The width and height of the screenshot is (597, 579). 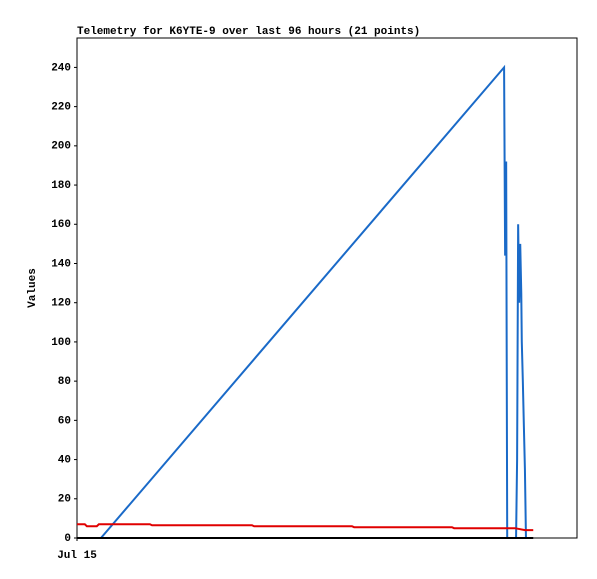 I want to click on y-tick-label: 80, so click(x=64, y=382).